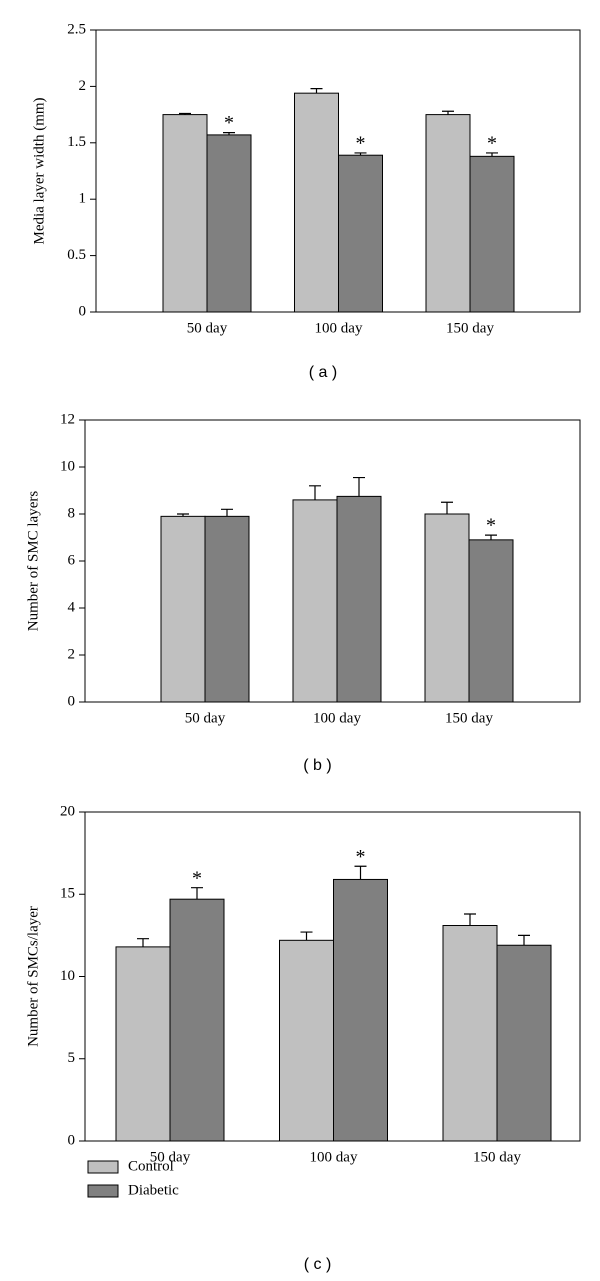  I want to click on y-tick-label: 8, so click(72, 513).